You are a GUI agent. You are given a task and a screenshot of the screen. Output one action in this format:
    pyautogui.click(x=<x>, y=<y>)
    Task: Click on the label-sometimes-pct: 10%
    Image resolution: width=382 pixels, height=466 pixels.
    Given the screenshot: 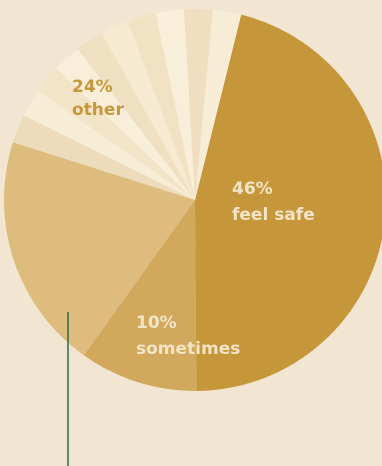 What is the action you would take?
    pyautogui.click(x=156, y=323)
    